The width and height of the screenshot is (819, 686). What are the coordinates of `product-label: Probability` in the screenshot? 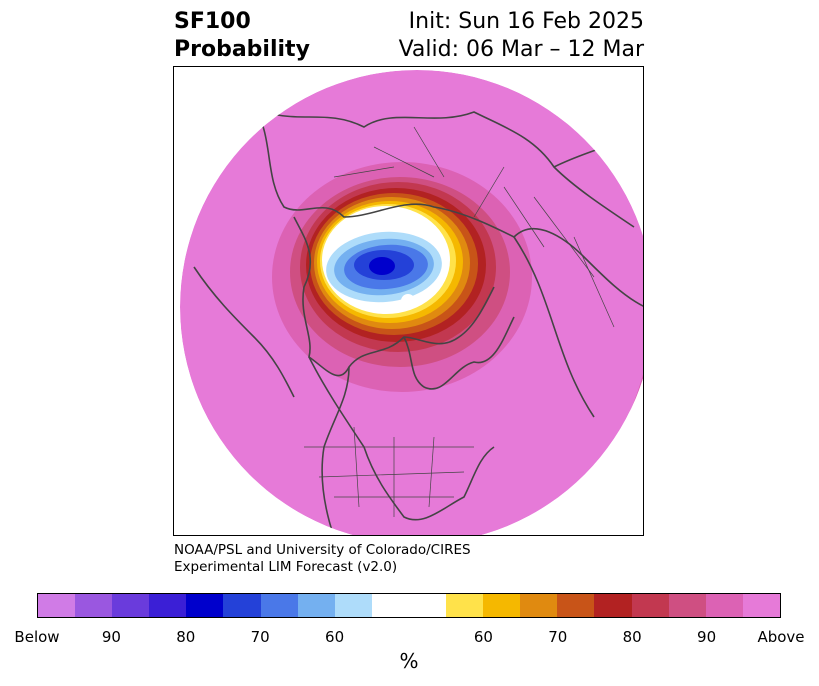 It's located at (242, 49).